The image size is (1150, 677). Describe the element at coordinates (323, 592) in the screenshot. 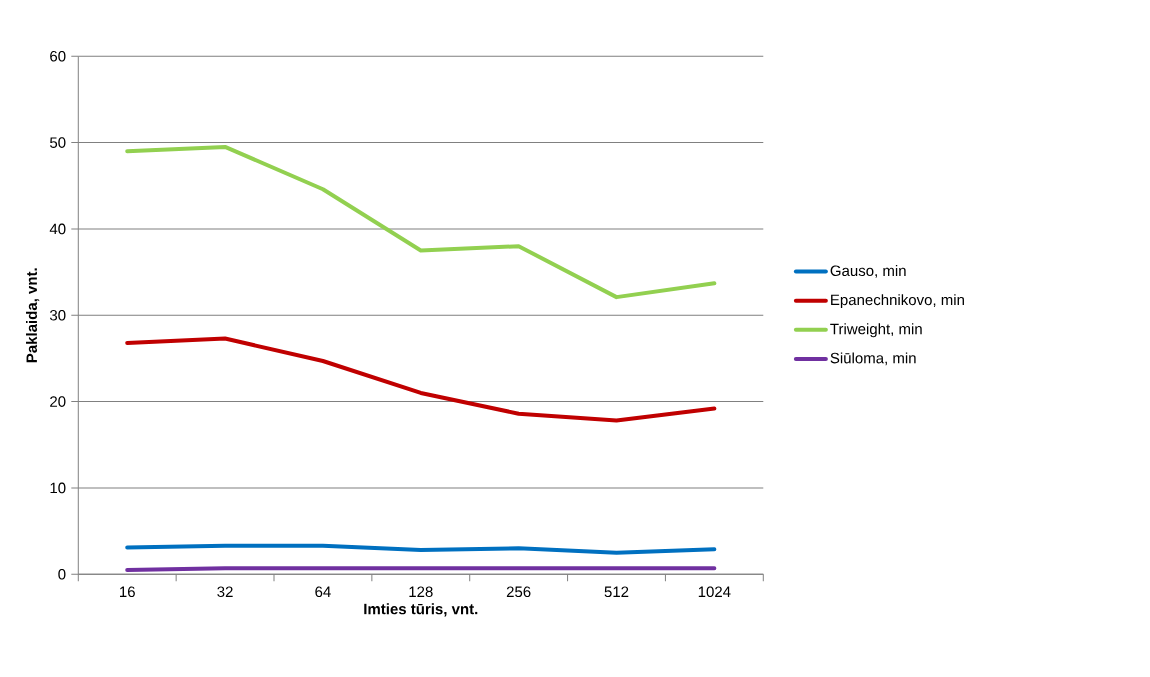

I see `x-tick-label: 64` at that location.